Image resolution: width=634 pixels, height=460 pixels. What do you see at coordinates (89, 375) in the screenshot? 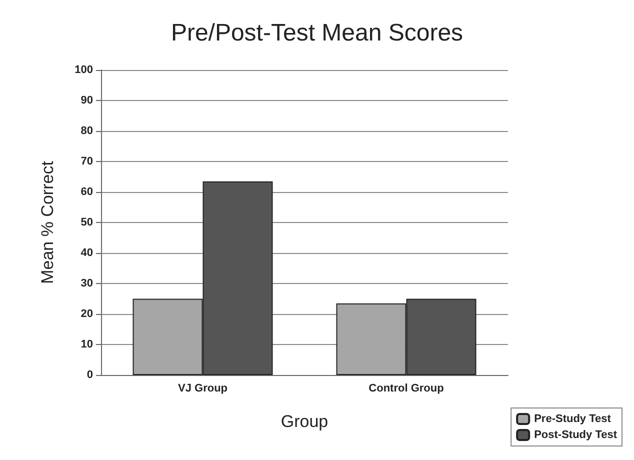
I see `y-tick-label: 0` at bounding box center [89, 375].